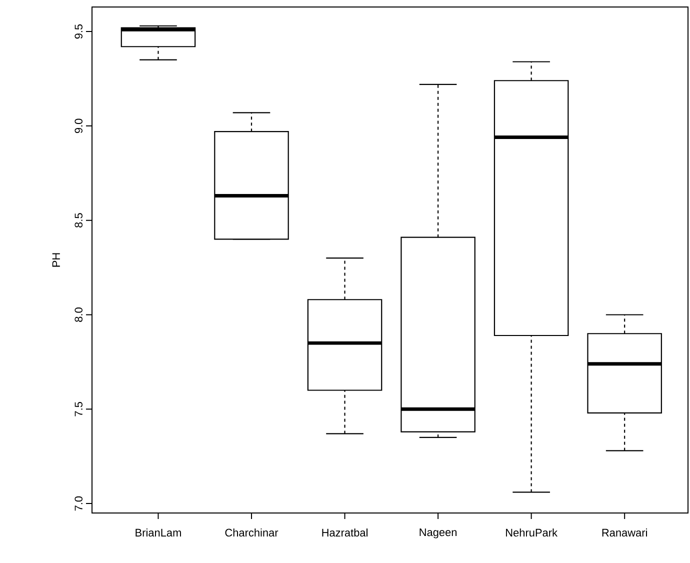 The height and width of the screenshot is (563, 690). Describe the element at coordinates (532, 532) in the screenshot. I see `x-tick-label: NehruPark` at that location.